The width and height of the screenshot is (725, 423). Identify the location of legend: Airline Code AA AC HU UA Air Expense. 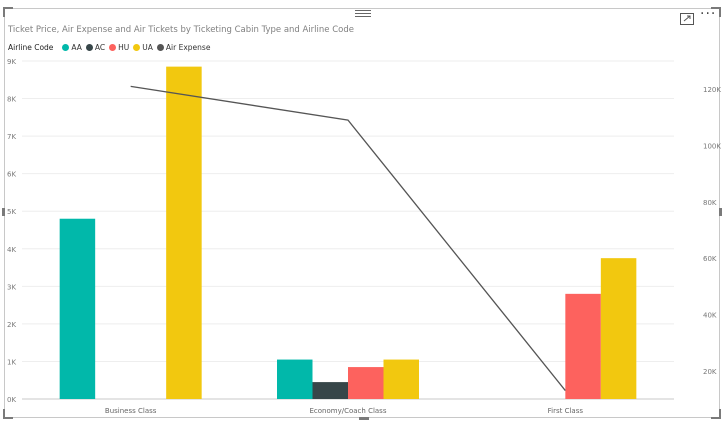
(111, 47).